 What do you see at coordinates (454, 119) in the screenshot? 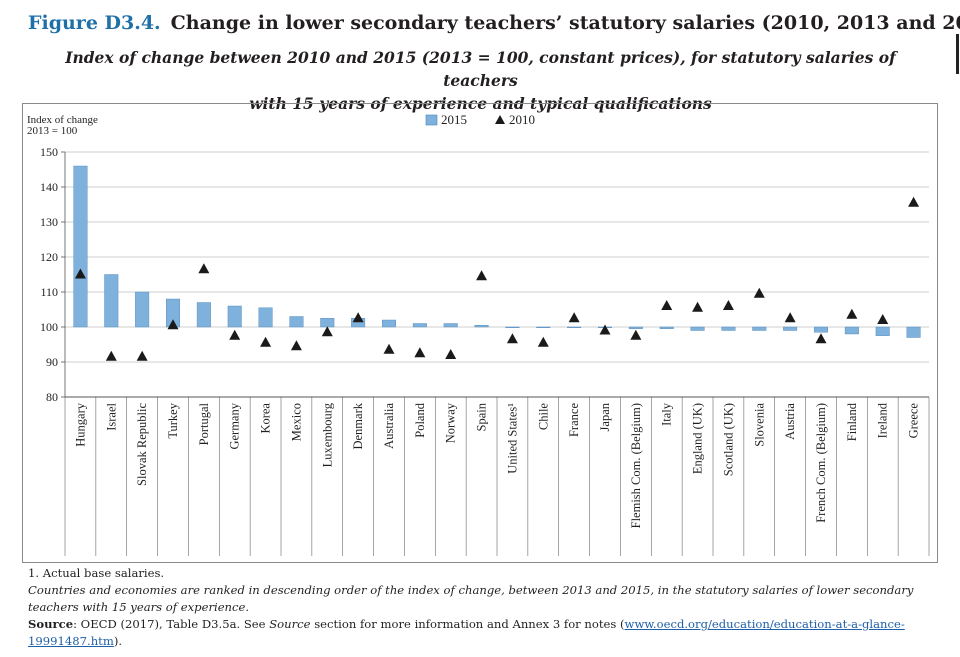
I see `legend-2015-label: 2015` at bounding box center [454, 119].